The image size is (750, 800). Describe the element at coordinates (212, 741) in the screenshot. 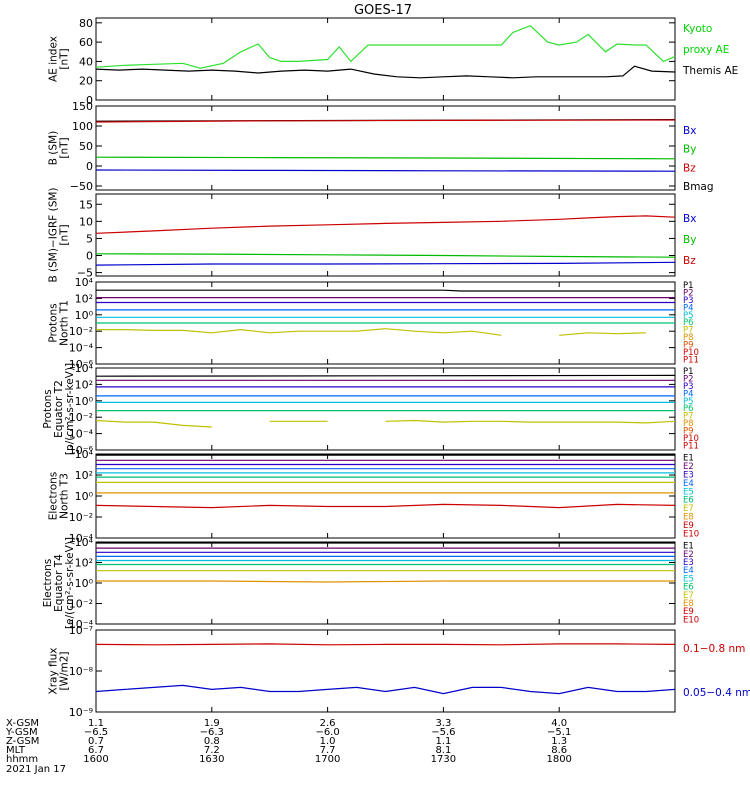

I see `x-axis-value: 0.8` at that location.